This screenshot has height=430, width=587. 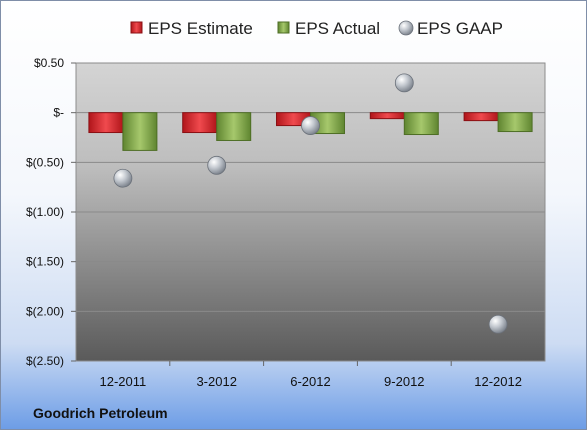 I want to click on eps-estimate-legend-label: EPS Estimate, so click(x=200, y=28).